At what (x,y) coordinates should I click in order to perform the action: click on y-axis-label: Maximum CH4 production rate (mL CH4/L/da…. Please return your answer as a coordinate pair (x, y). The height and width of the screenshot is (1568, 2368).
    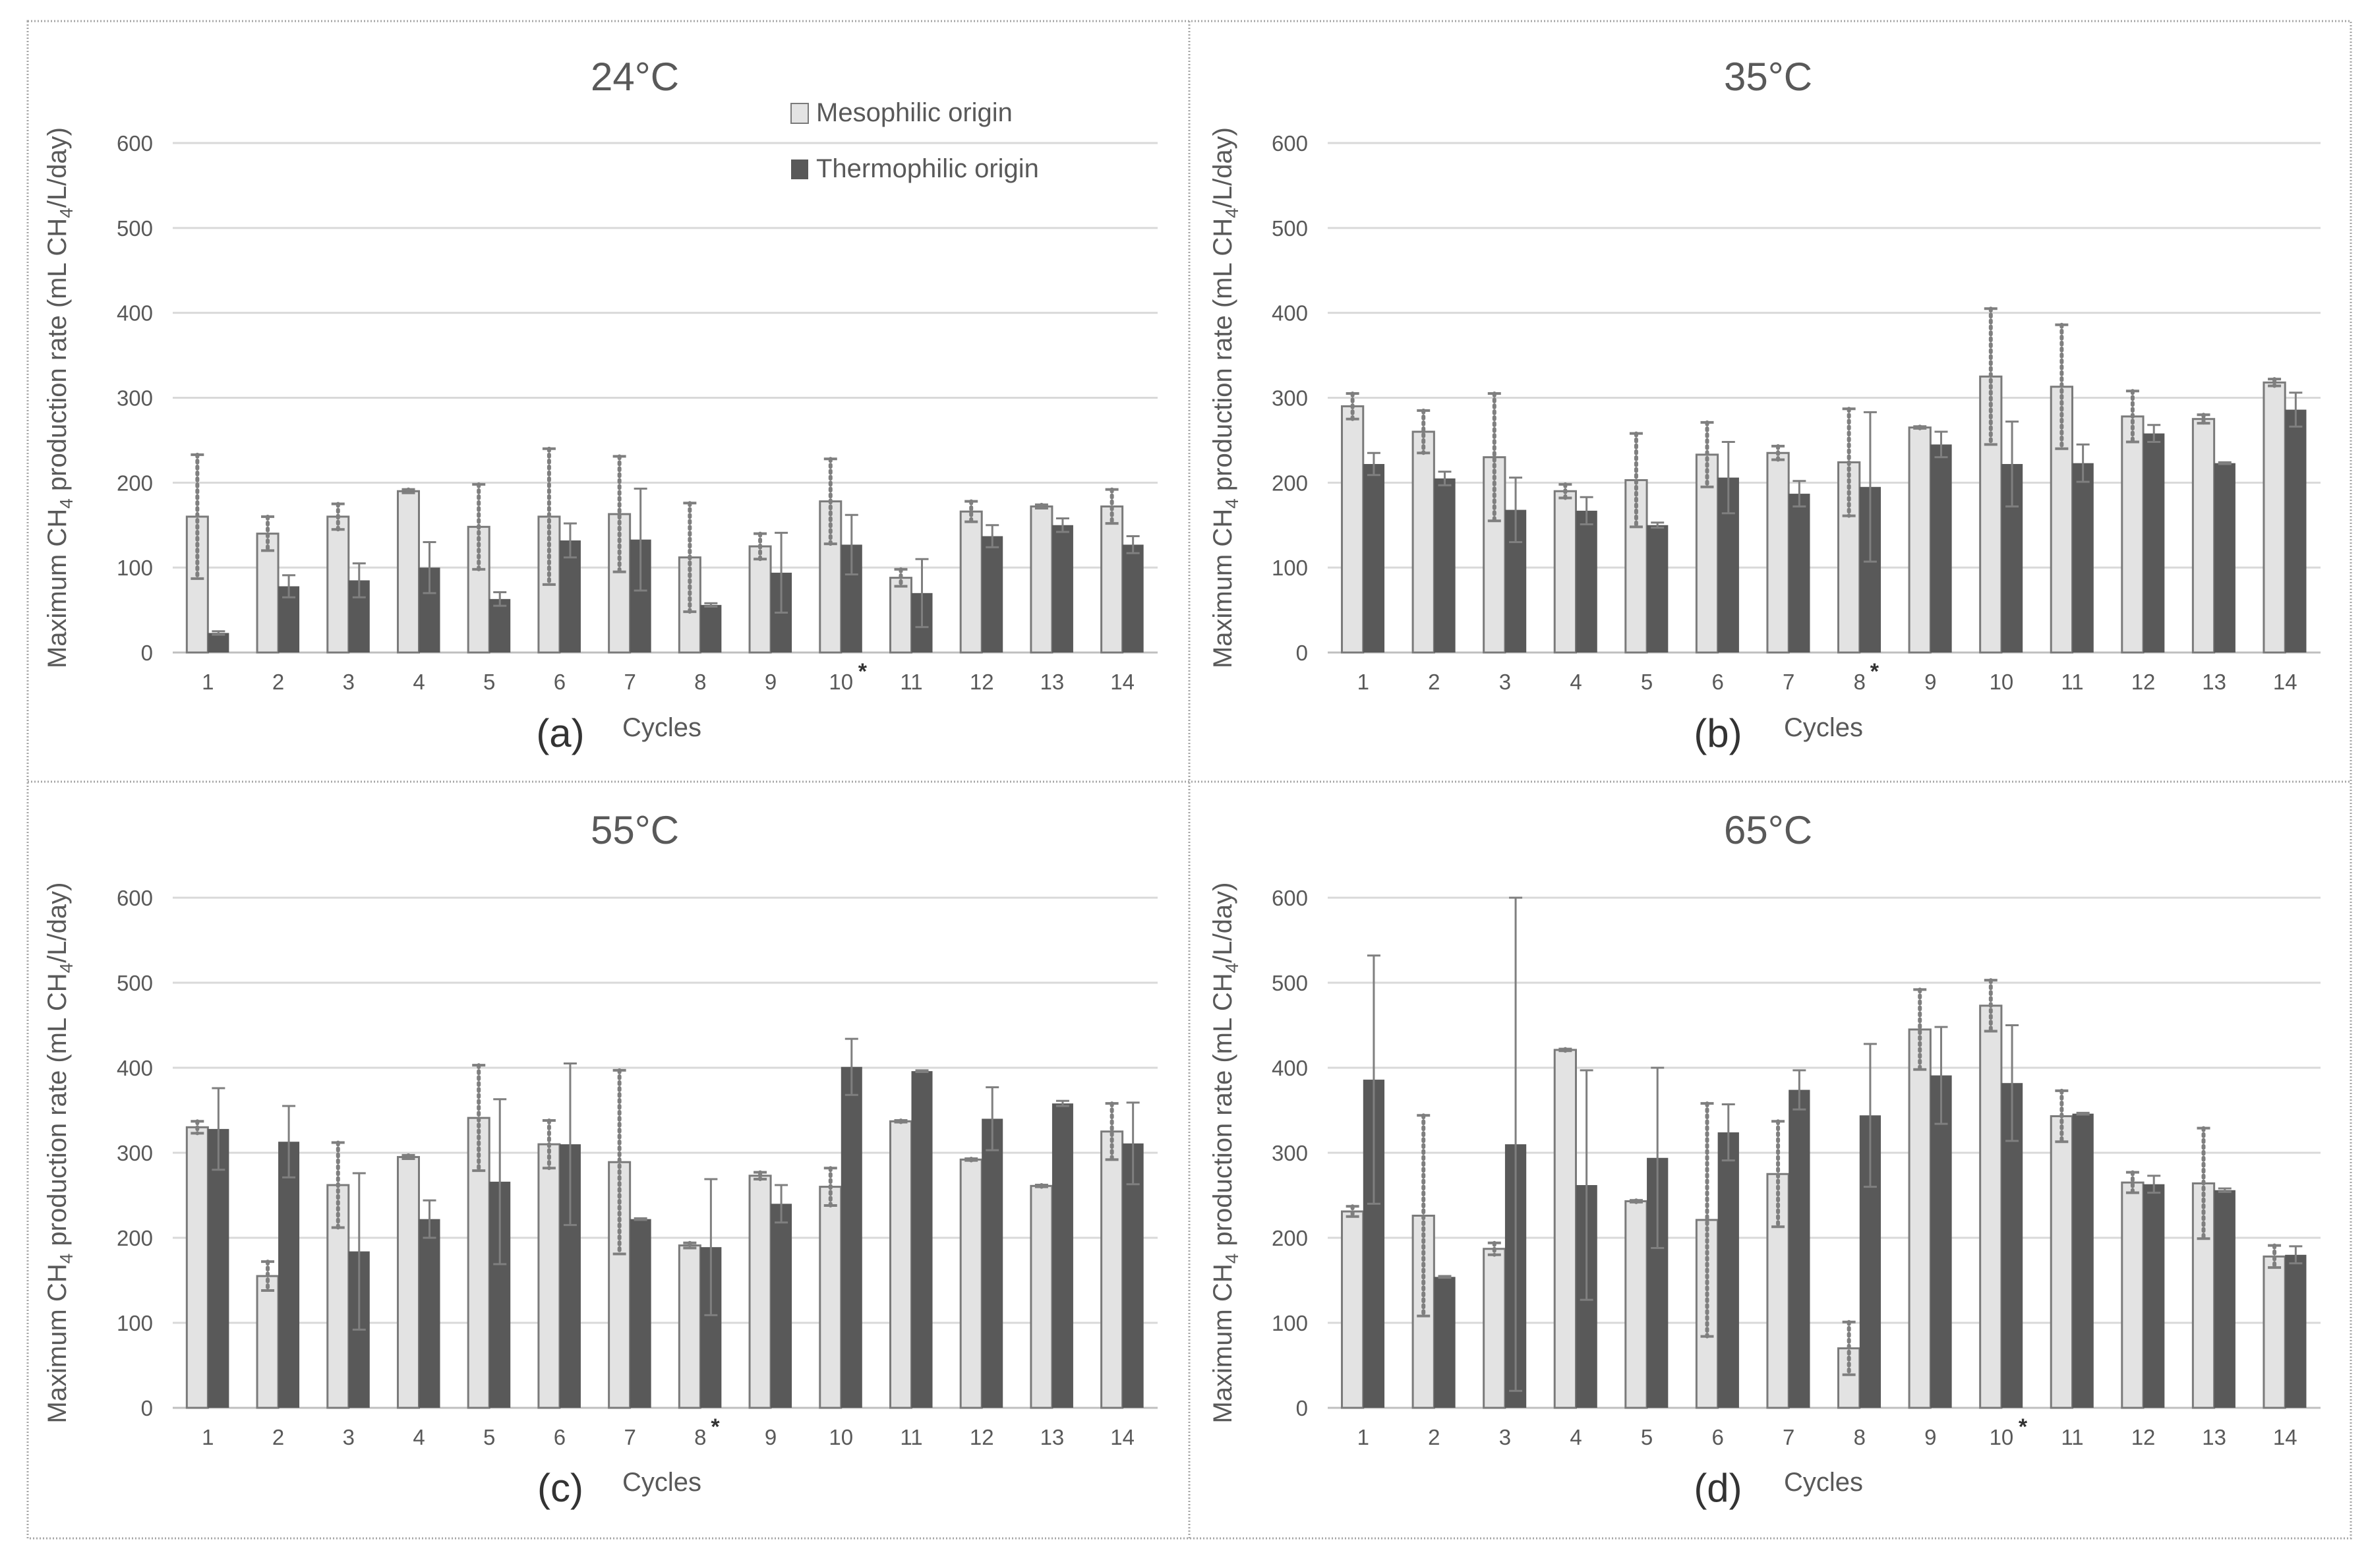
    Looking at the image, I should click on (1225, 397).